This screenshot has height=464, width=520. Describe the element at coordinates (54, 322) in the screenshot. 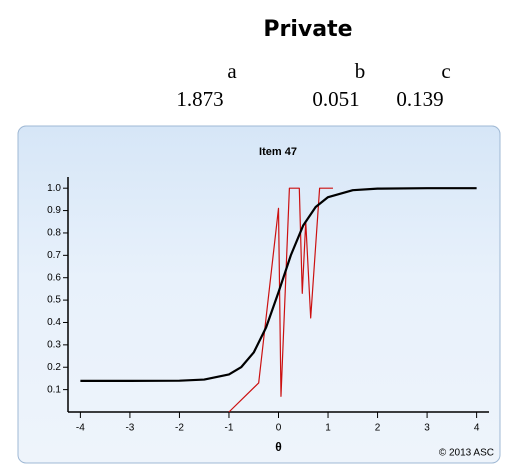

I see `y-tick-label: 0.4` at that location.